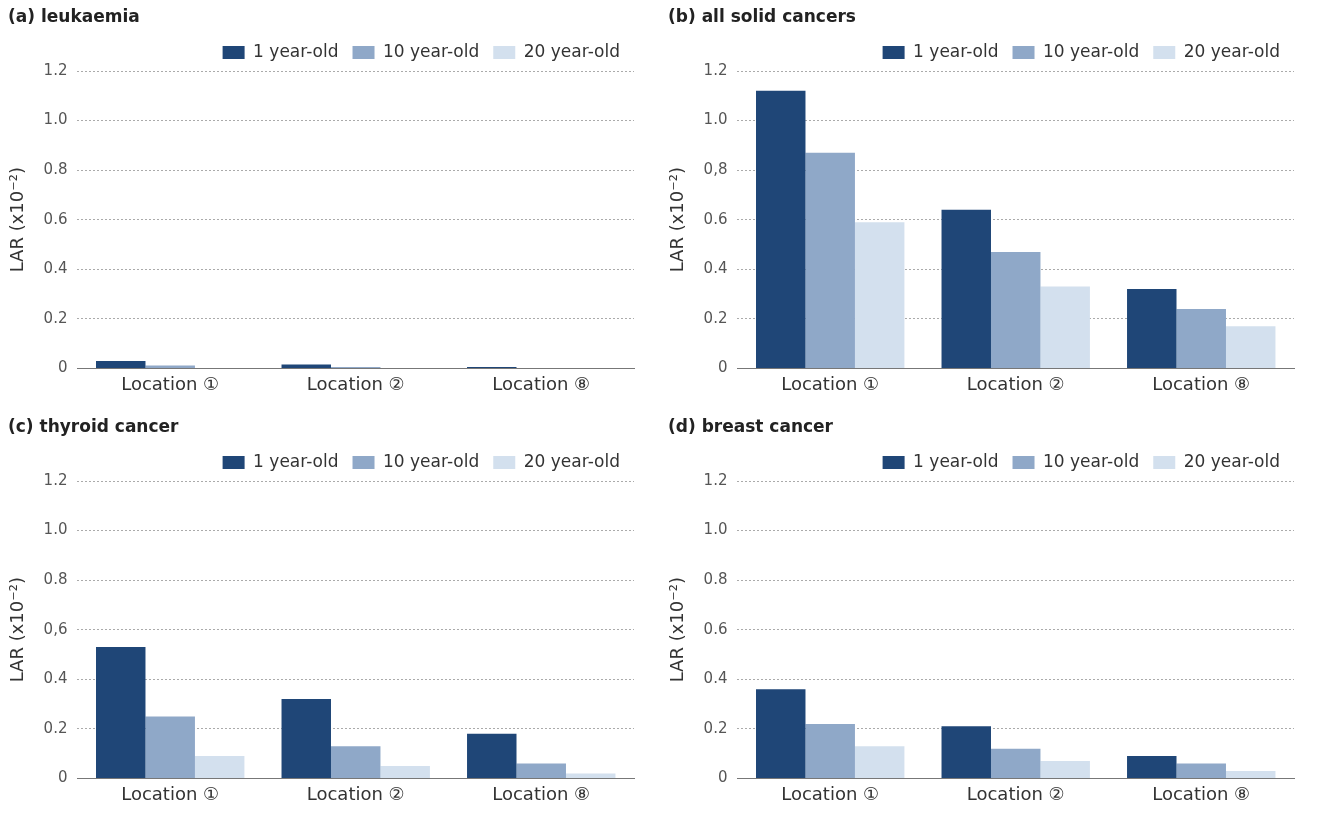 This screenshot has width=1325, height=830. What do you see at coordinates (55, 628) in the screenshot?
I see `y-tick-label: 0,6` at bounding box center [55, 628].